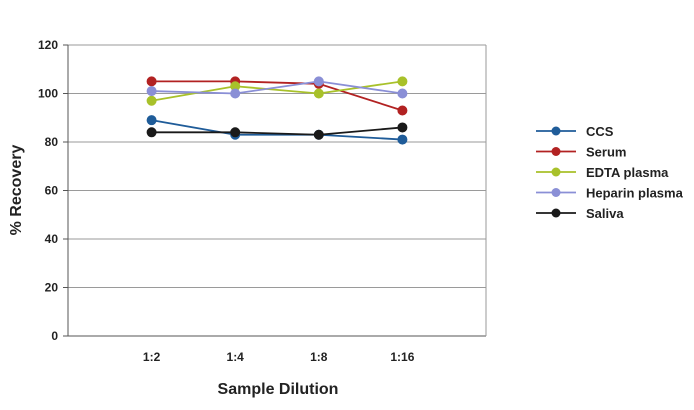  Describe the element at coordinates (635, 193) in the screenshot. I see `legend-label: Heparin plasma` at that location.